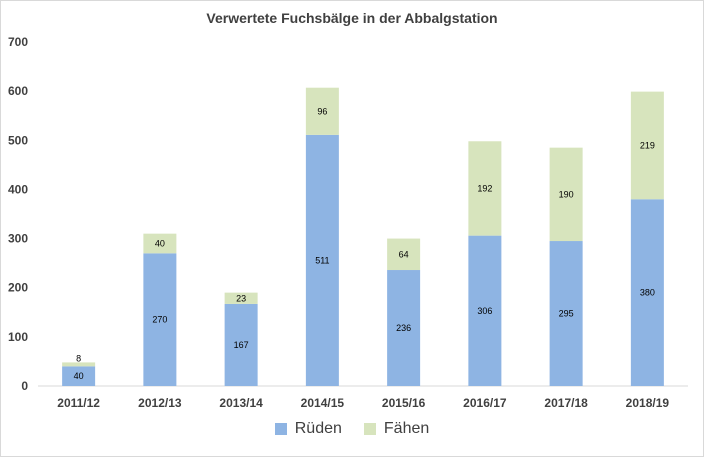 This screenshot has width=704, height=457. Describe the element at coordinates (323, 403) in the screenshot. I see `x-tick-label-3: 2014/15` at that location.